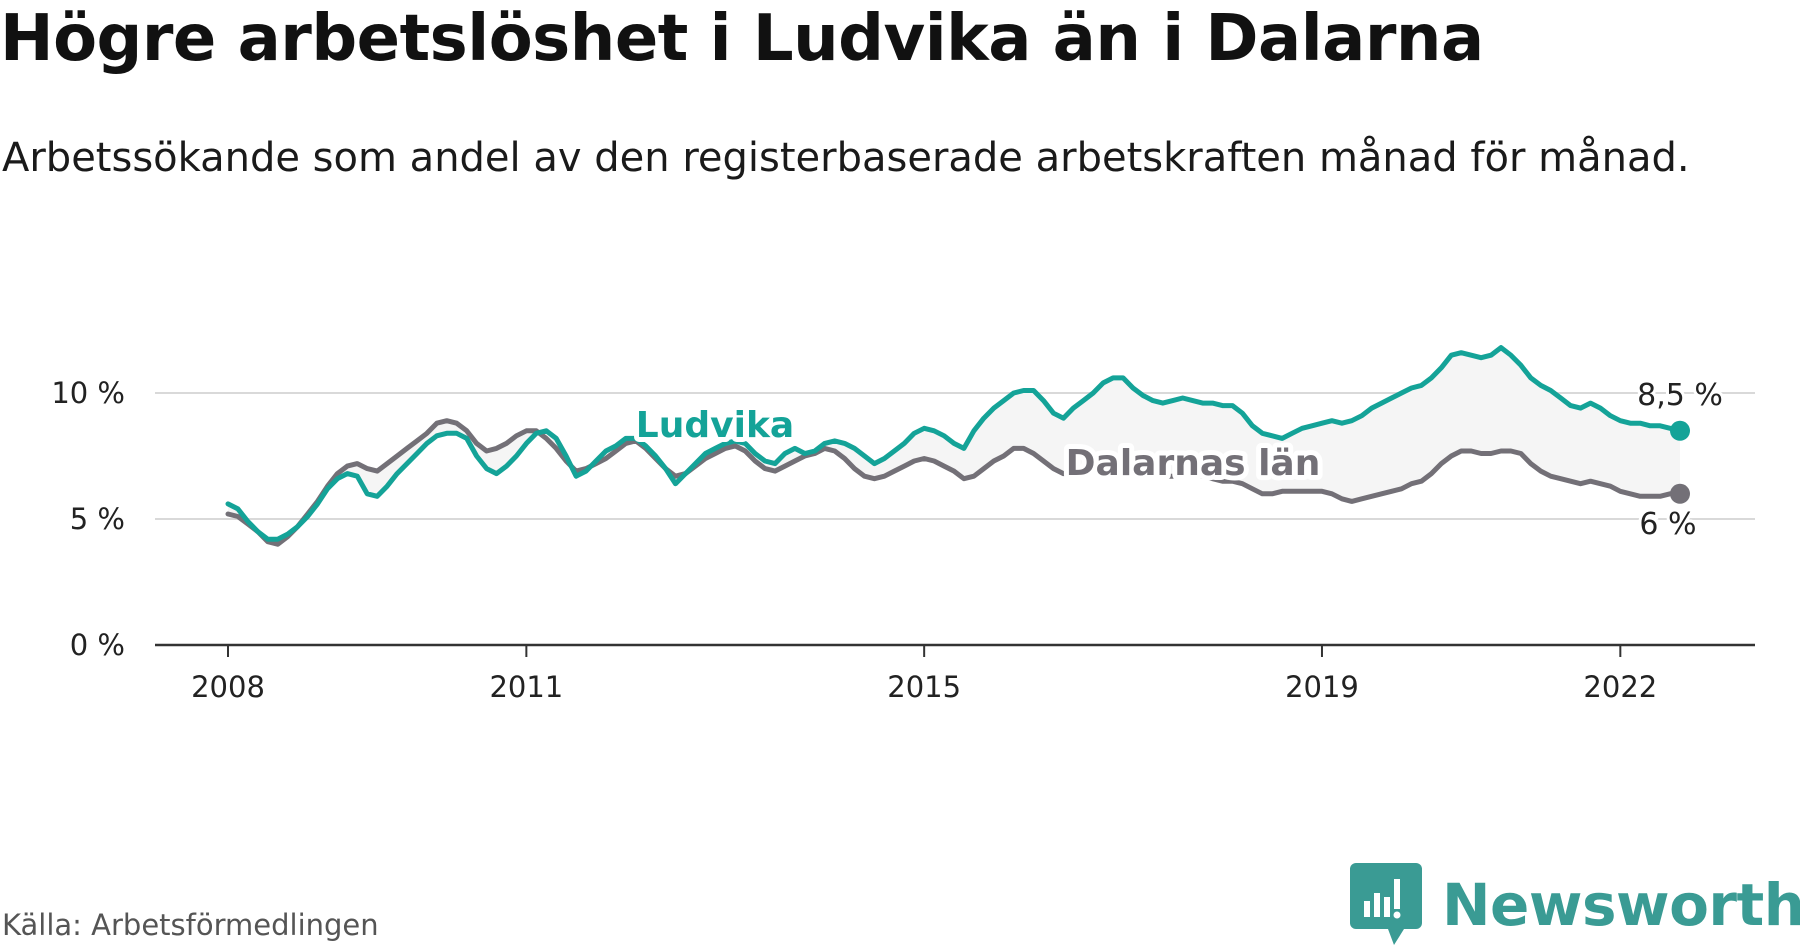 Image resolution: width=1800 pixels, height=951 pixels. What do you see at coordinates (1620, 687) in the screenshot?
I see `x-tick-label: 2022` at bounding box center [1620, 687].